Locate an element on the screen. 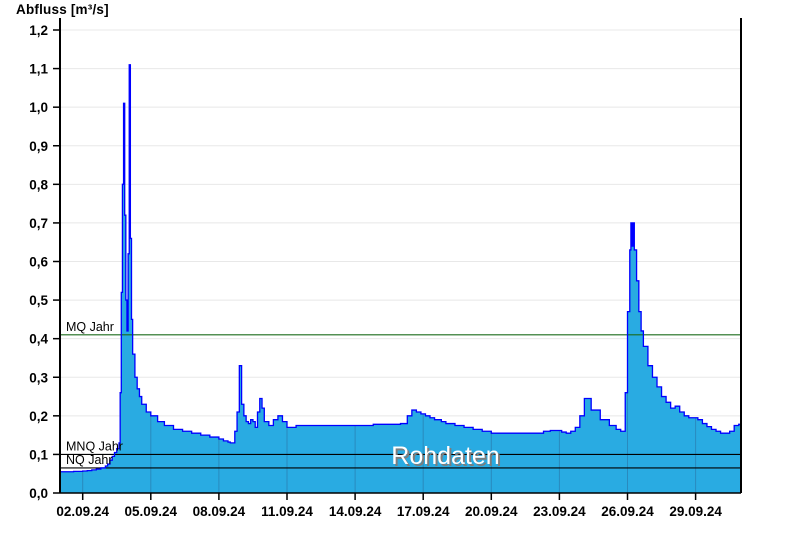  x-tick-label: 08.09.24 is located at coordinates (219, 511).